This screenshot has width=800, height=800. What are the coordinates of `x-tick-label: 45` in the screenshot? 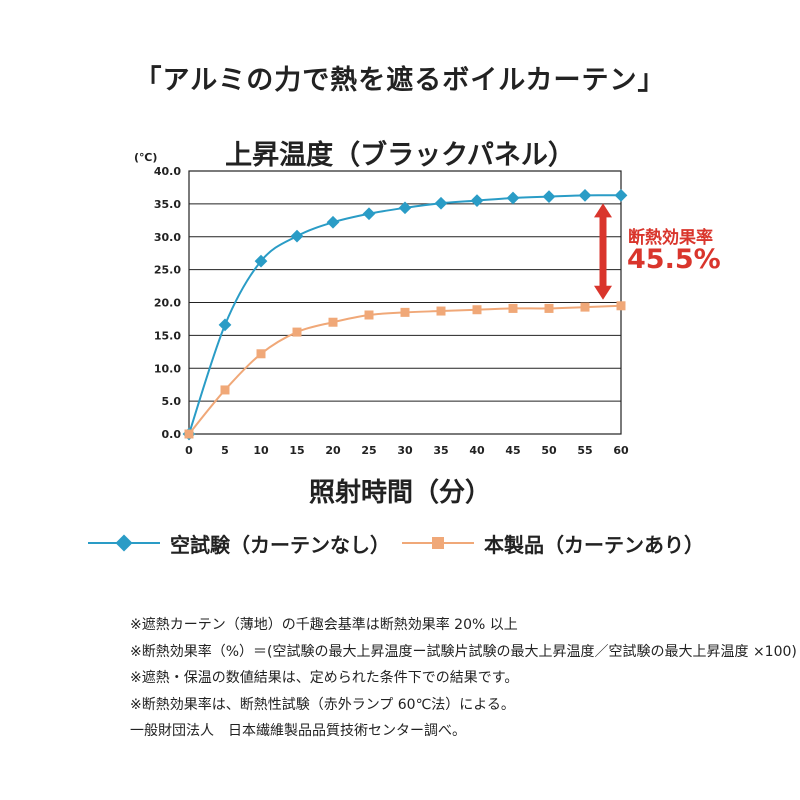 It's located at (512, 450).